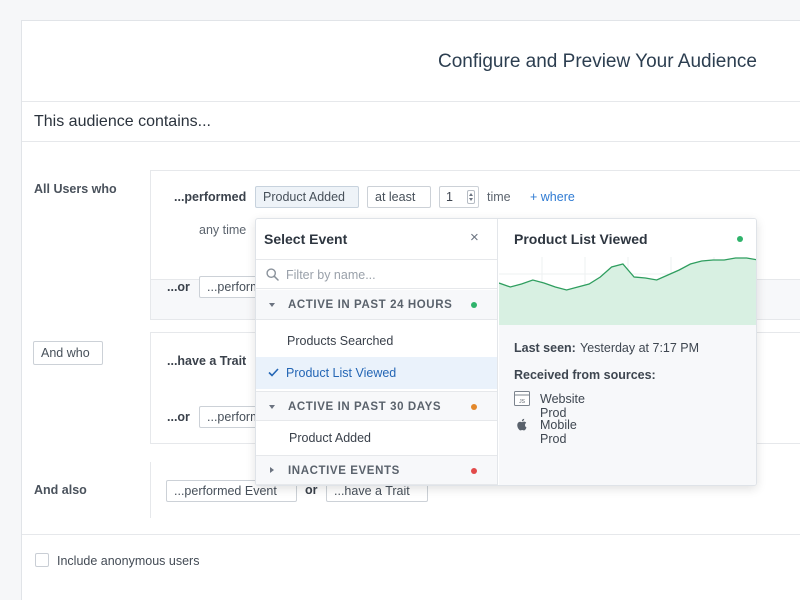 The height and width of the screenshot is (600, 800). Describe the element at coordinates (128, 561) in the screenshot. I see `anonymous-users-label: Include anonymous users` at that location.